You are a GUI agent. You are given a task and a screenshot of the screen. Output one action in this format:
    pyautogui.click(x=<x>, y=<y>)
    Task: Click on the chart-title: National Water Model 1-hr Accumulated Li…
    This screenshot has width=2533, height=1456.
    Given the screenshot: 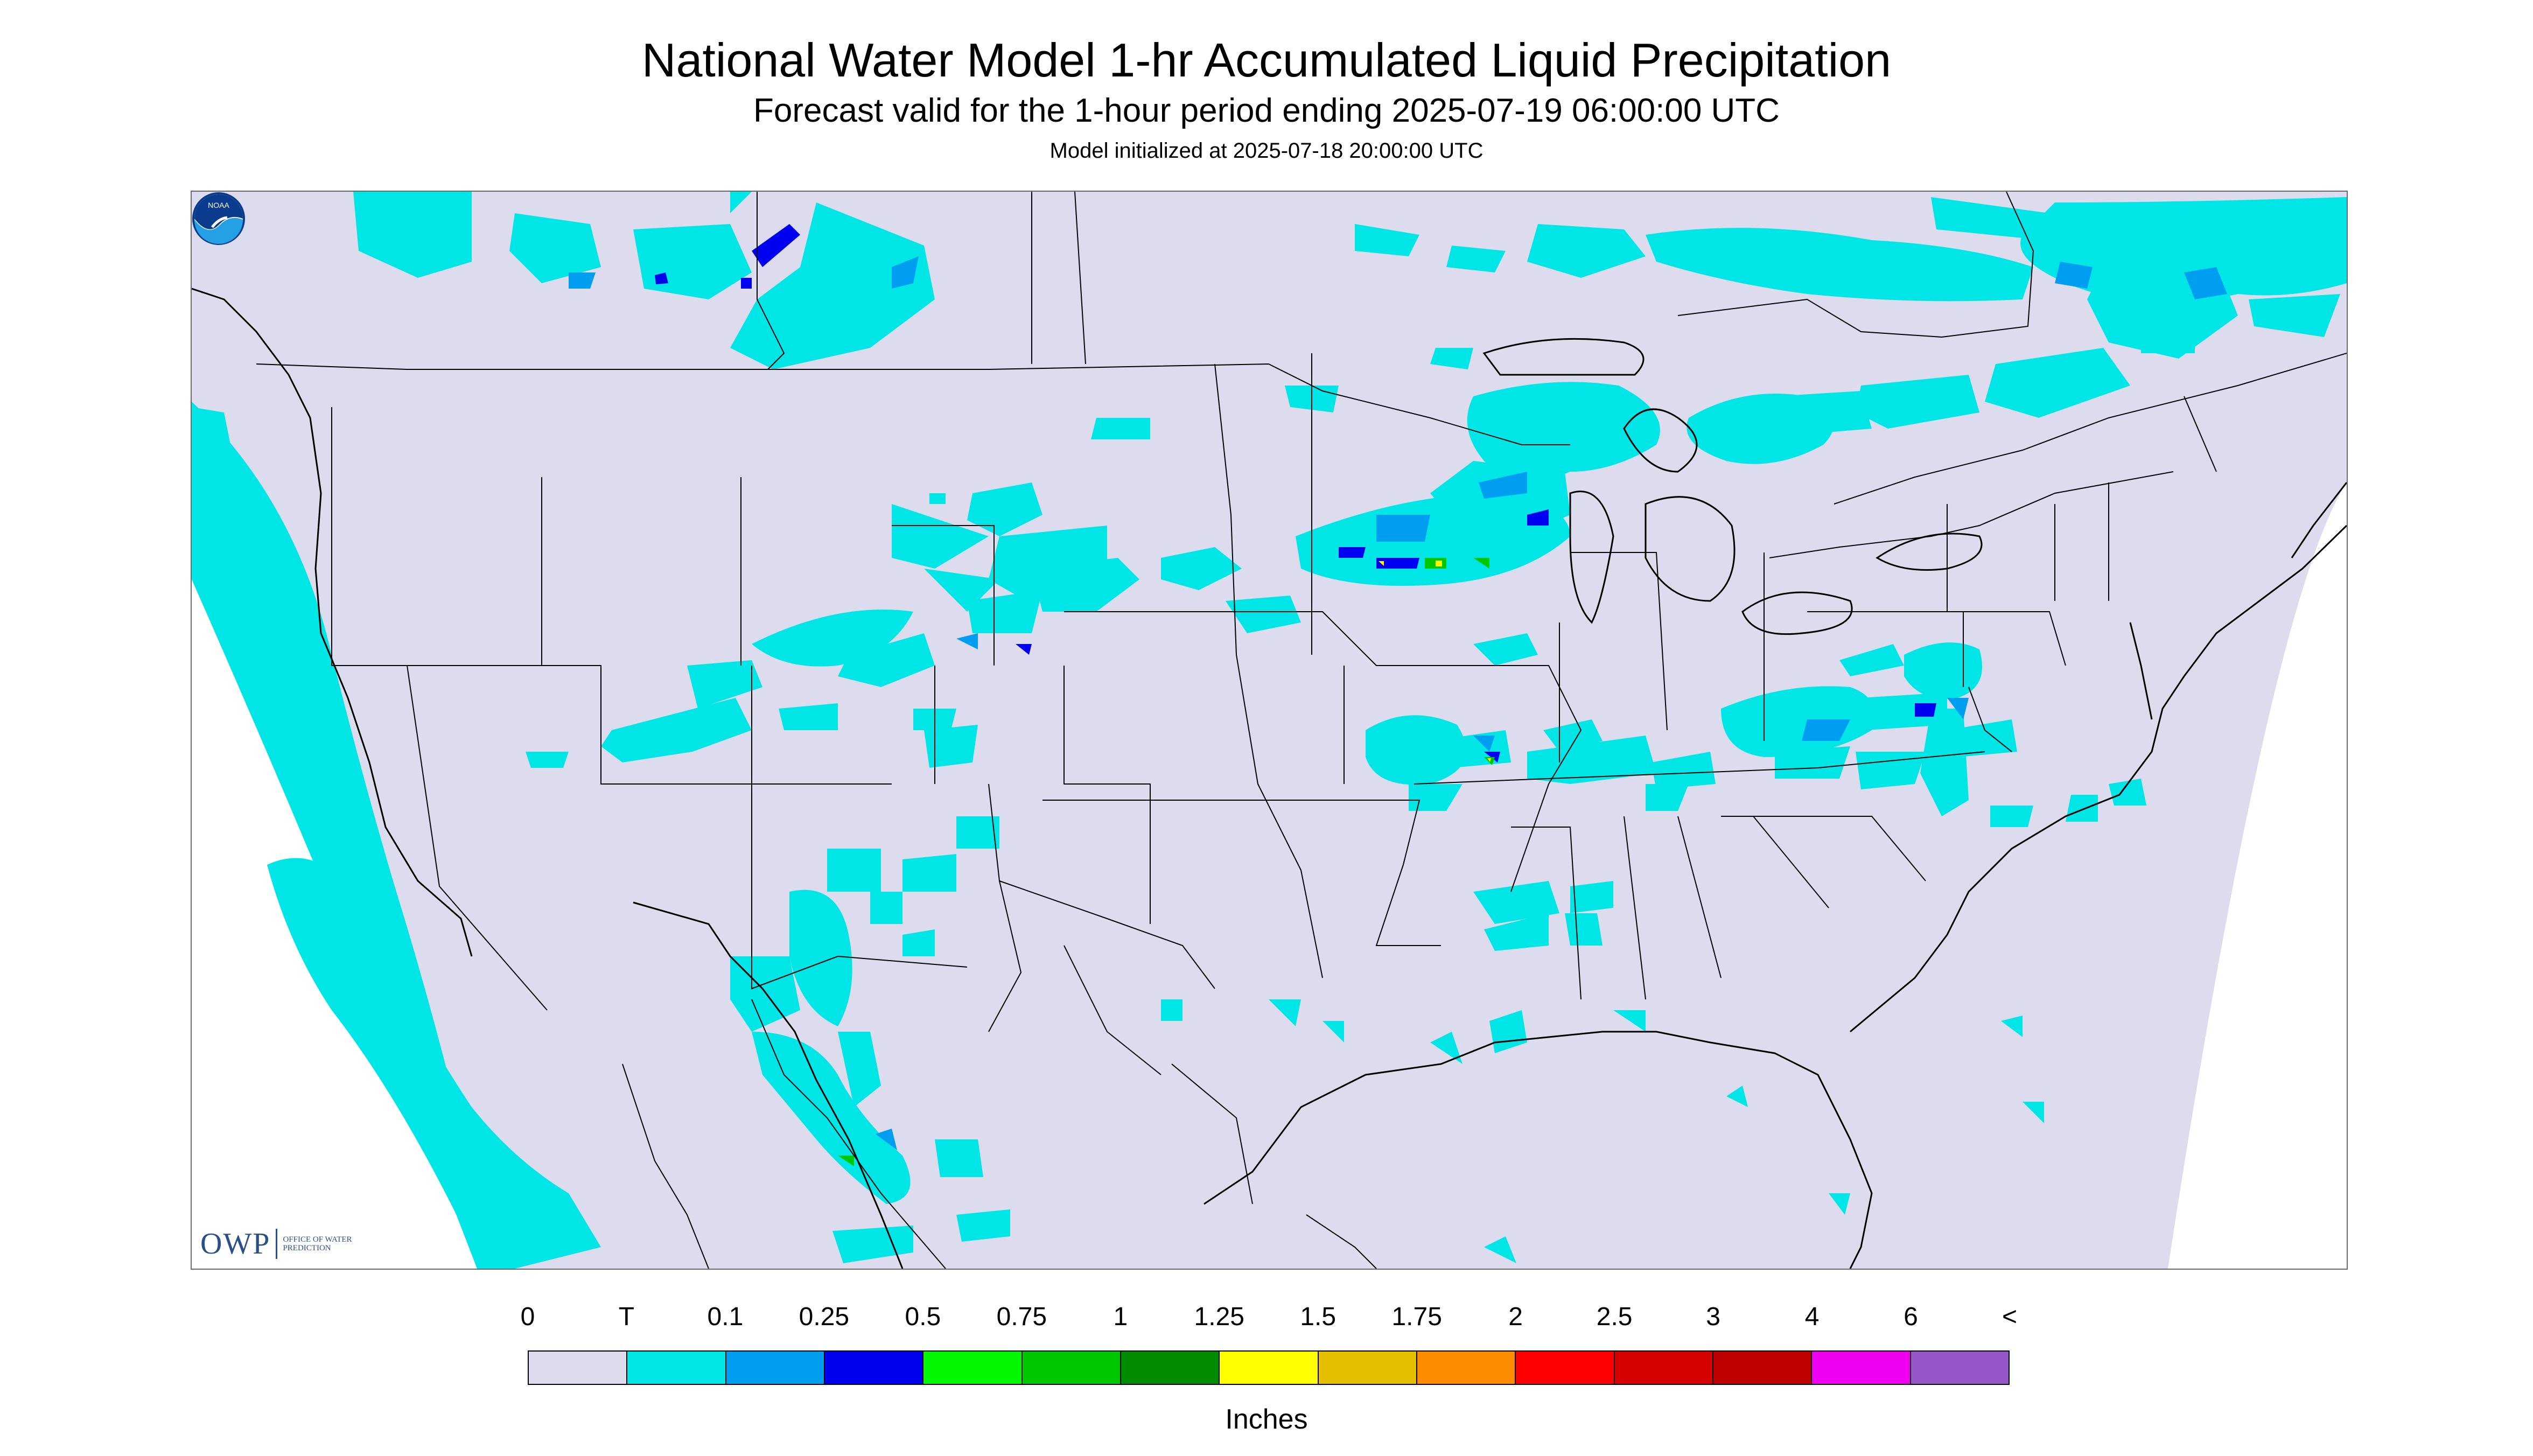 What is the action you would take?
    pyautogui.click(x=1266, y=60)
    